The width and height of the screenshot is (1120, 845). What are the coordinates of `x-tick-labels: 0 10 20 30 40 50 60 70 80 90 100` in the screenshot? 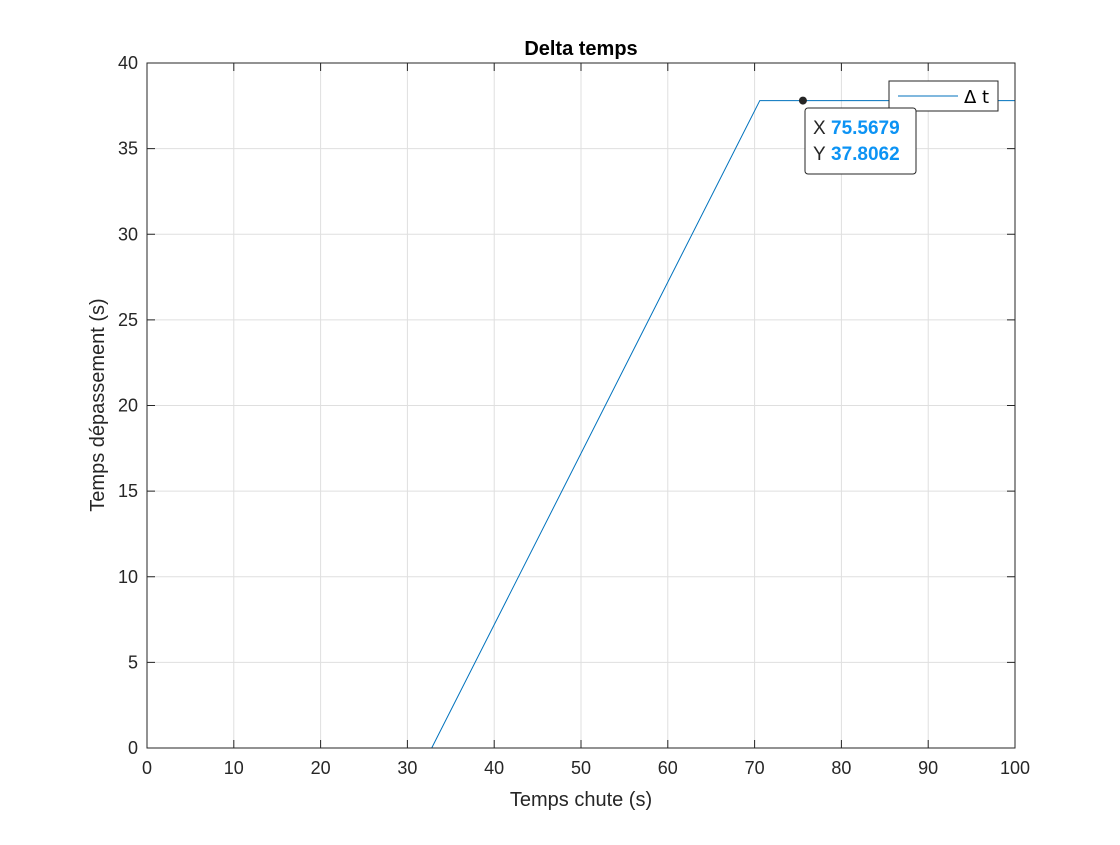 It's located at (586, 768).